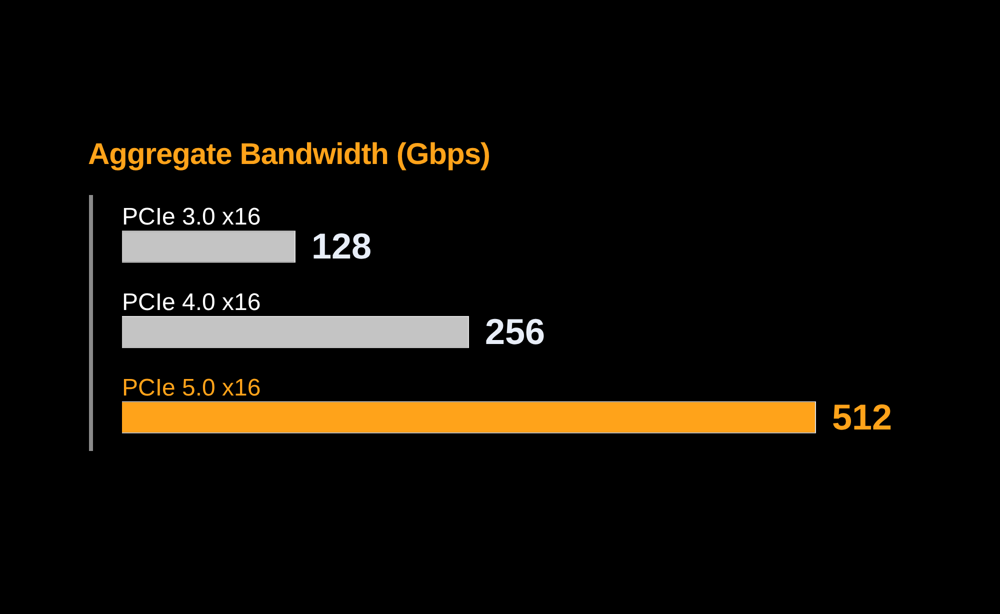  I want to click on chart-title: Aggregate Bandwidth (Gbps), so click(289, 155).